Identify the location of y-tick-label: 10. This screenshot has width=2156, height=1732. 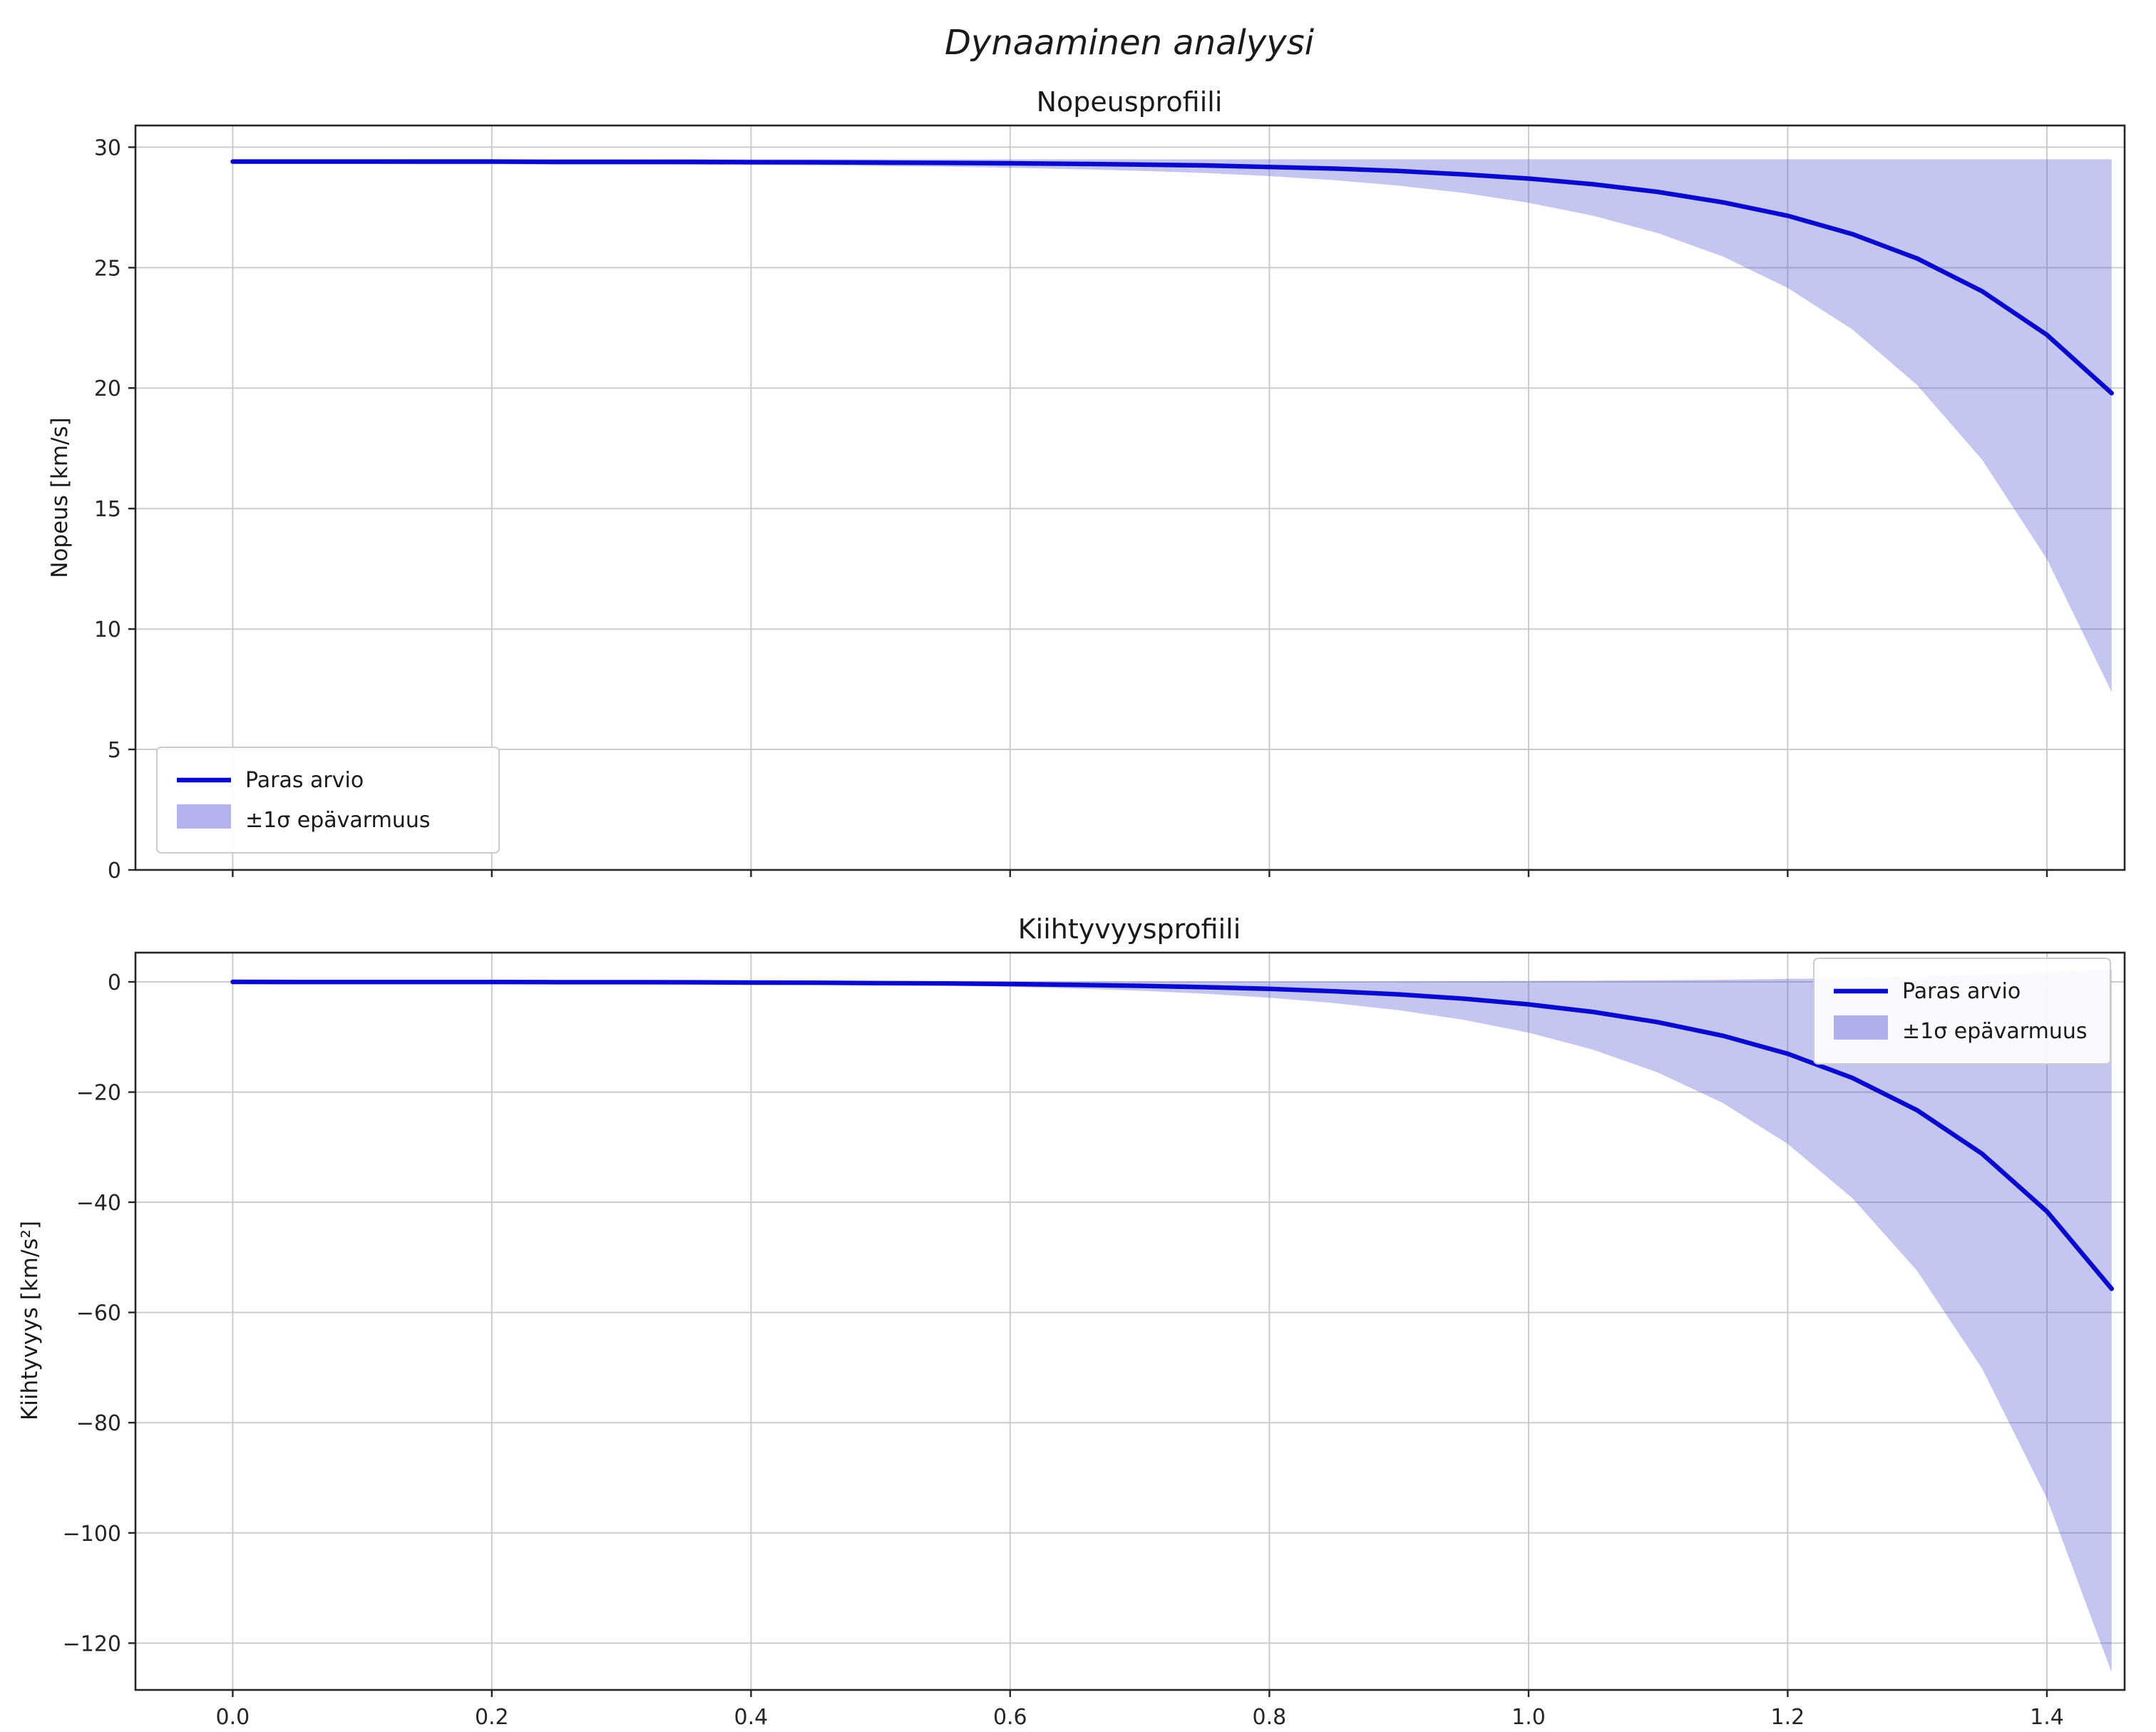
(107, 630).